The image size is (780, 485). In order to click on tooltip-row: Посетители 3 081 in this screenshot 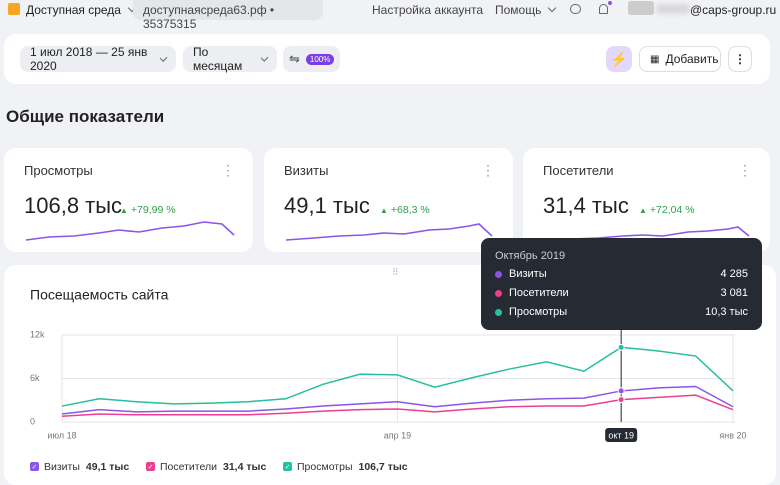, I will do `click(621, 294)`.